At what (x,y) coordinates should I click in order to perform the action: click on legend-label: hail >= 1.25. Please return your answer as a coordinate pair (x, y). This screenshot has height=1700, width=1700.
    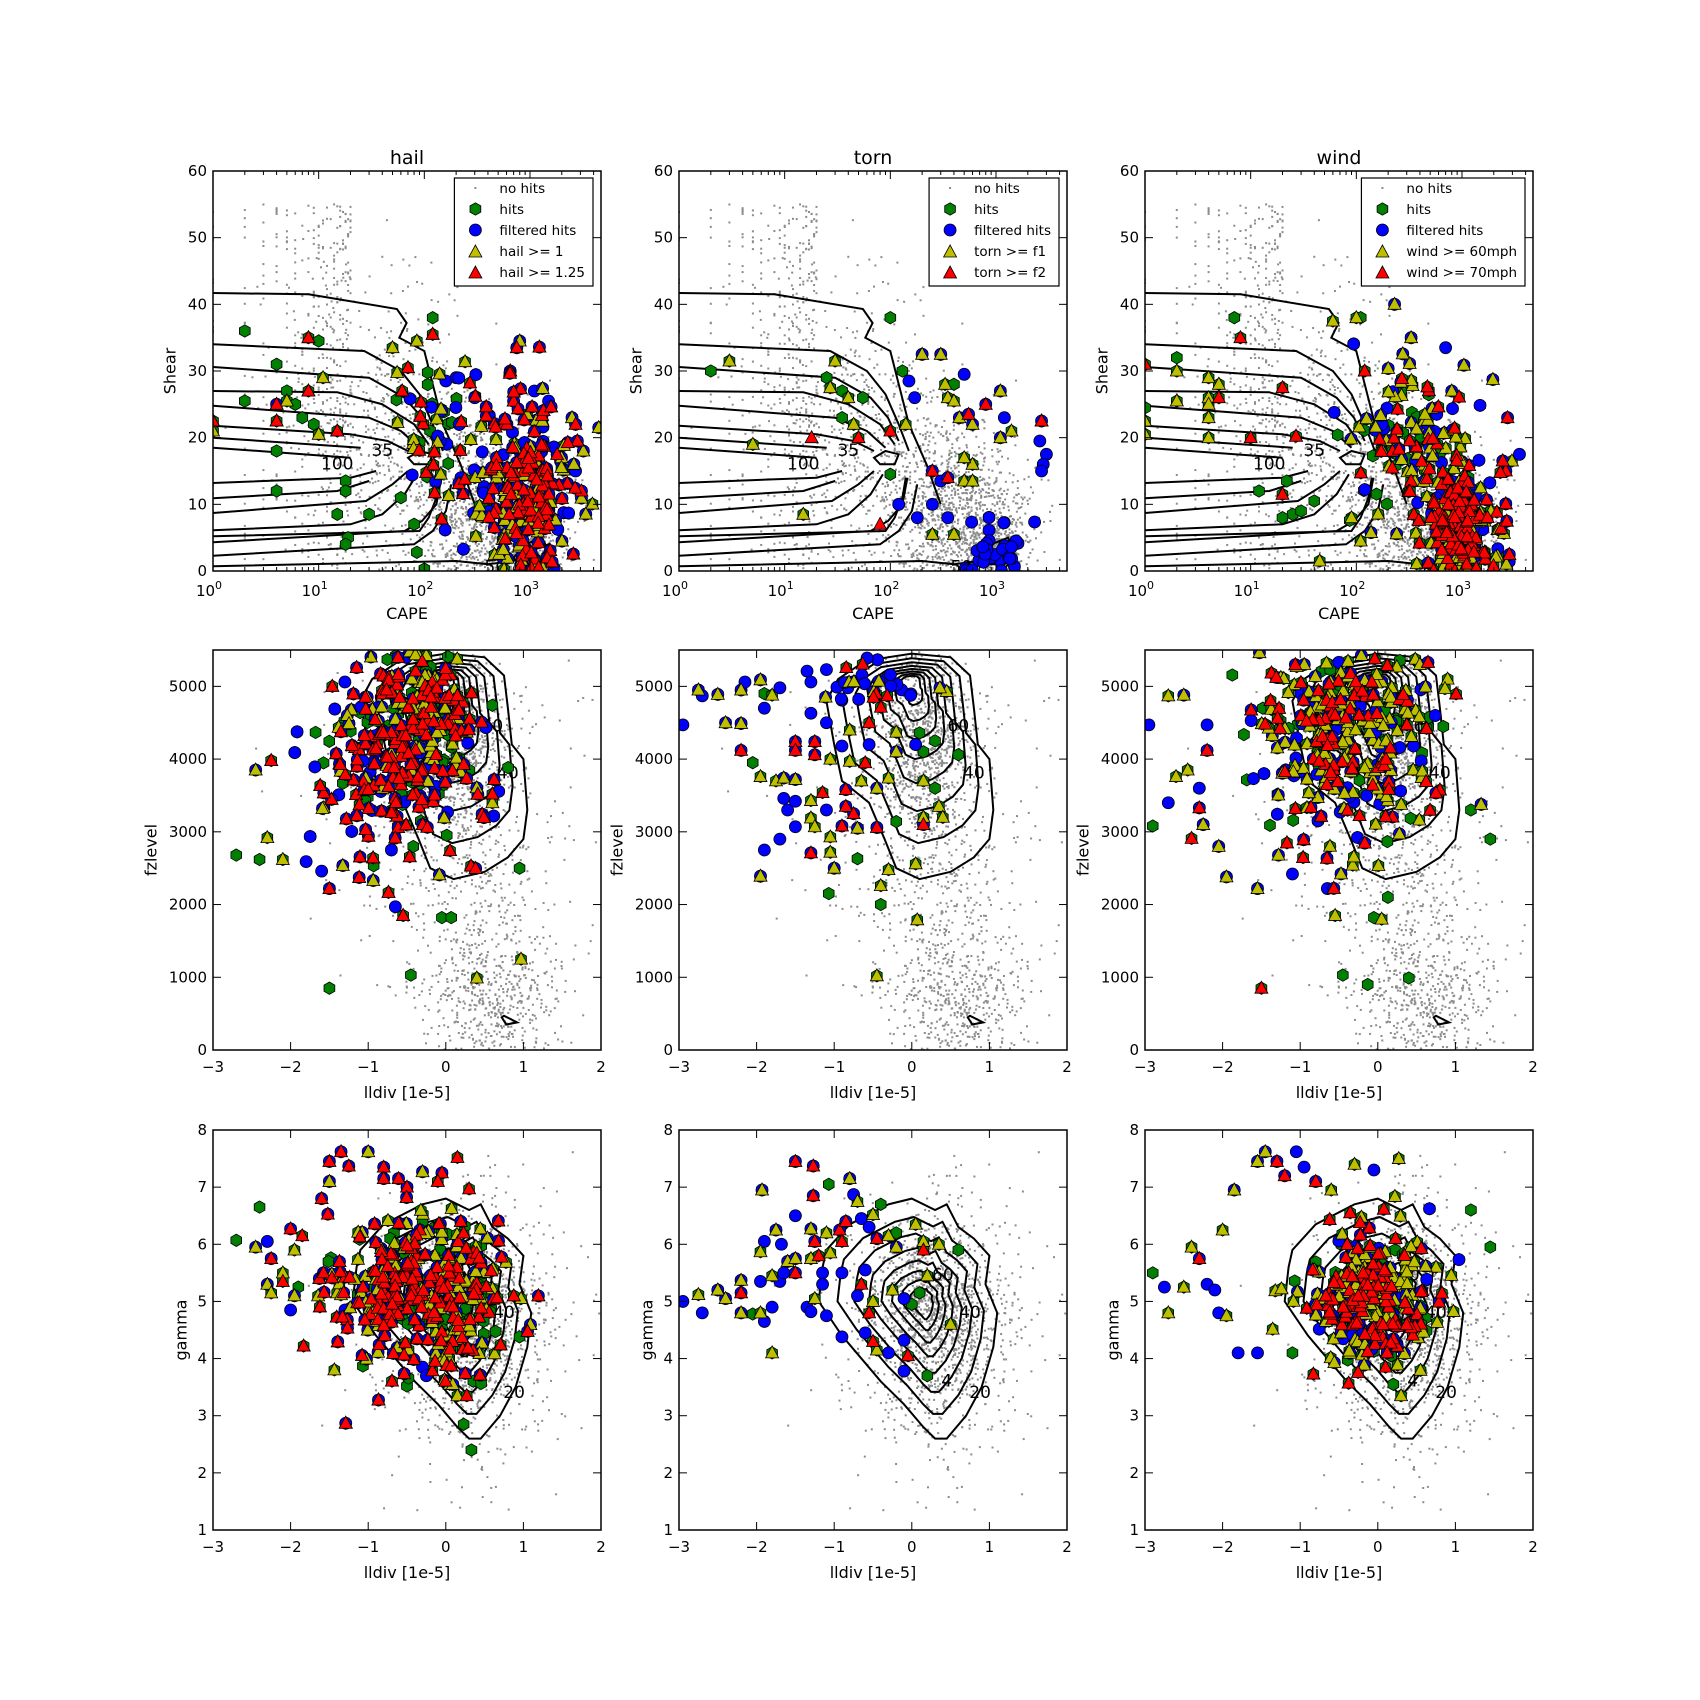
    Looking at the image, I should click on (542, 273).